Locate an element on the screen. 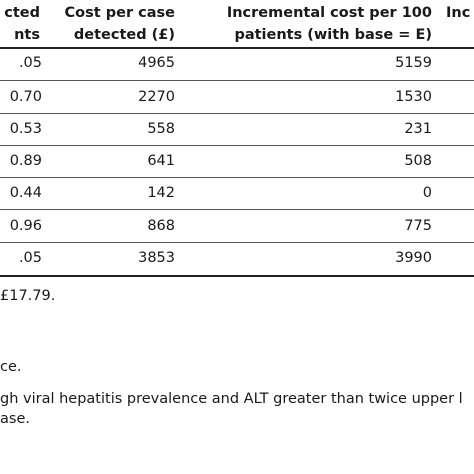  header-cost-per-case-line1: Cost per case is located at coordinates (119, 13).